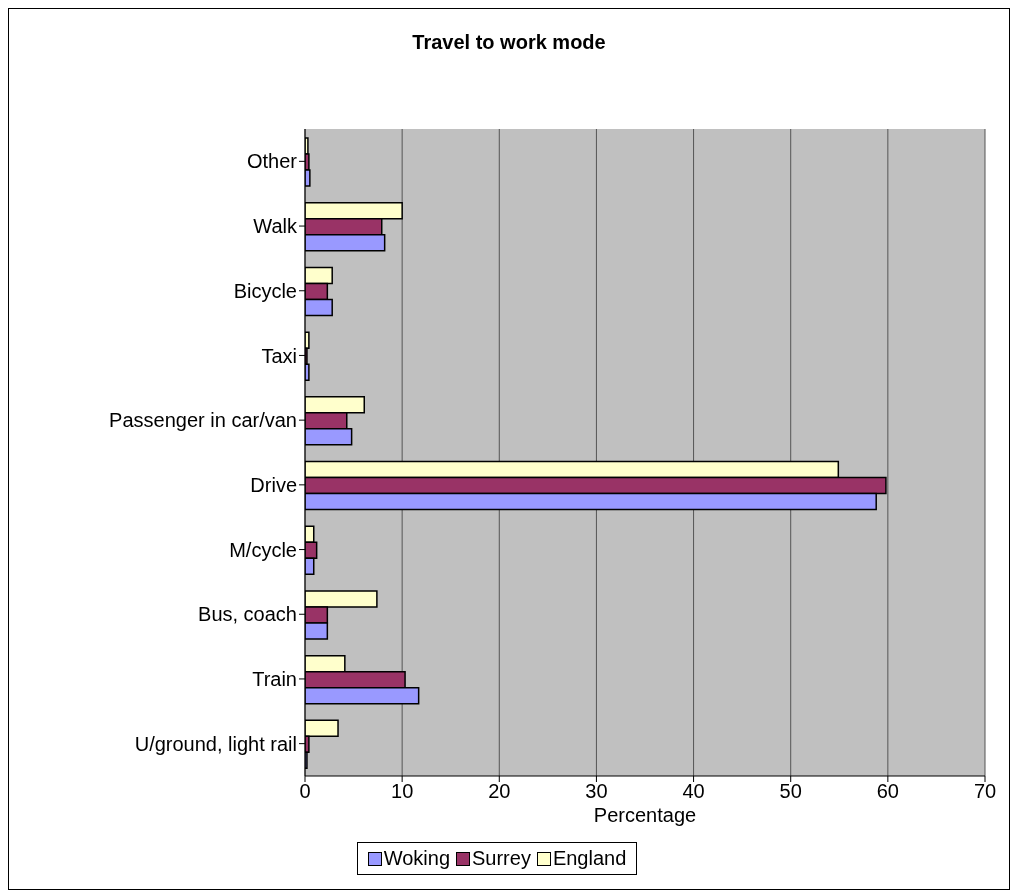  What do you see at coordinates (274, 679) in the screenshot?
I see `y-tick-label: Train` at bounding box center [274, 679].